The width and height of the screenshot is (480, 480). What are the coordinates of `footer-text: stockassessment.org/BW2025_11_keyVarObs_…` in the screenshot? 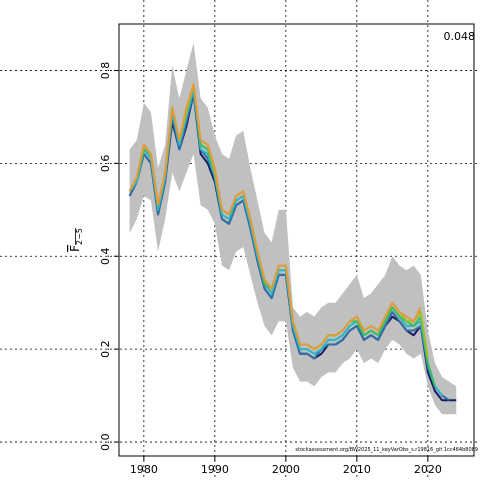 It's located at (386, 450).